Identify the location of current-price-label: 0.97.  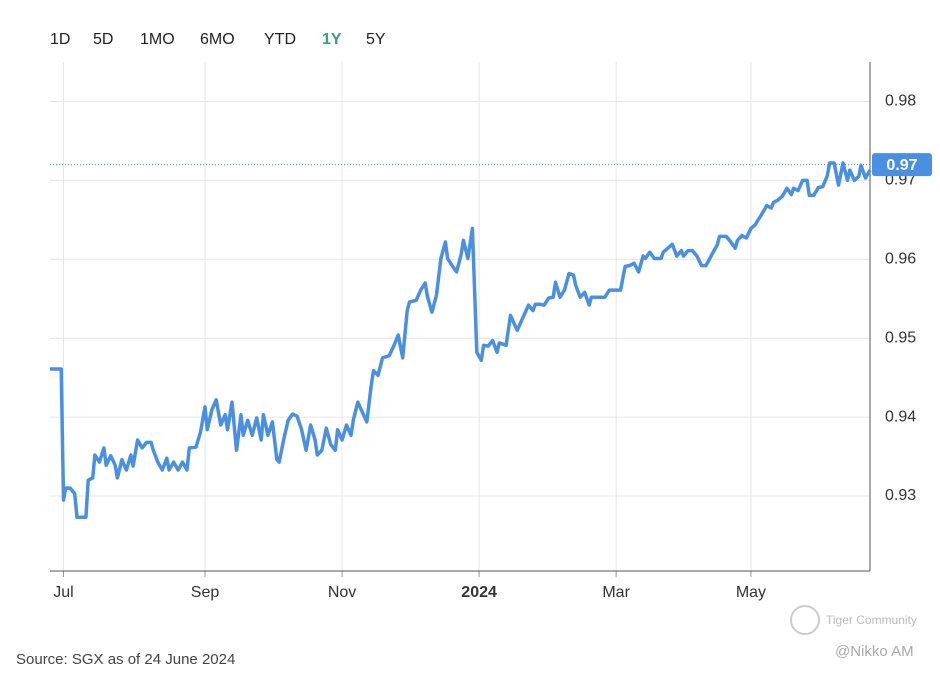
(901, 165).